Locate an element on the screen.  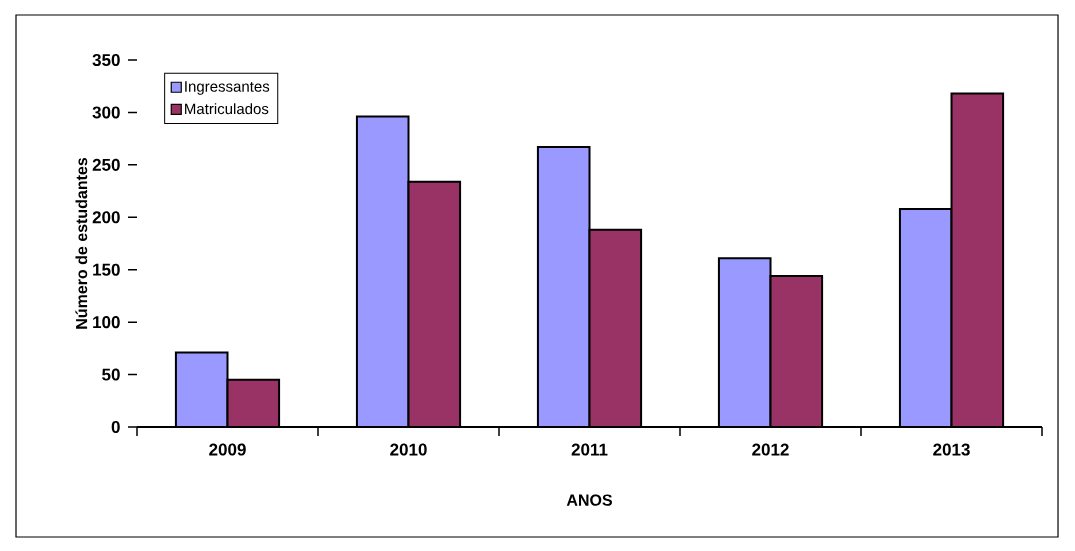
x-axis-title: ANOS is located at coordinates (589, 500).